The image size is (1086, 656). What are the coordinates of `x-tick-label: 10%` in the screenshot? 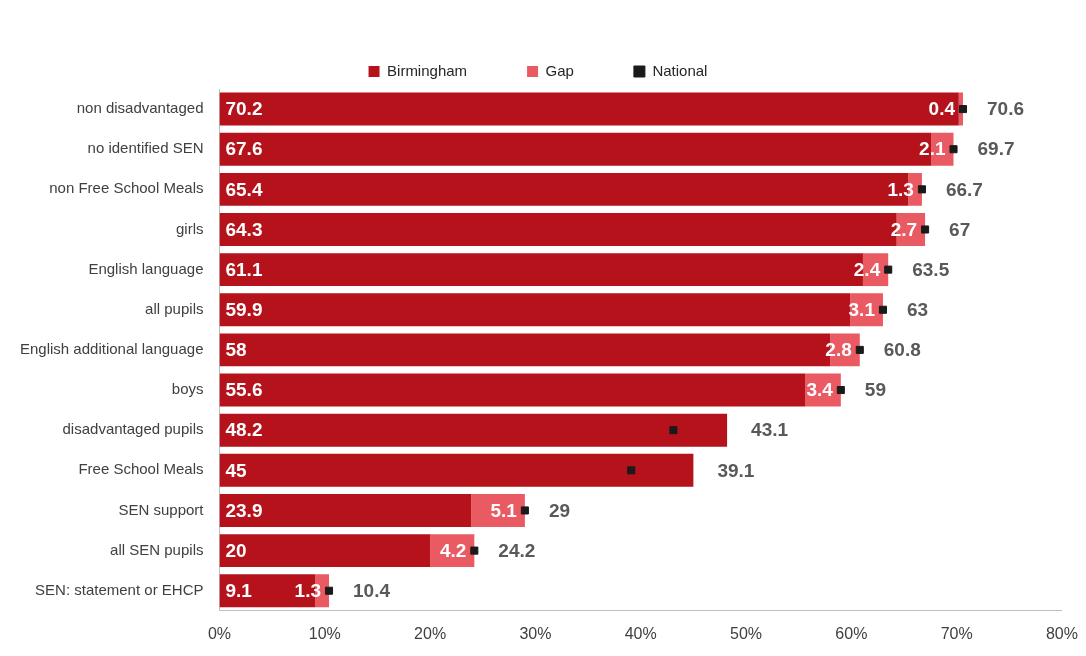 It's located at (324, 633).